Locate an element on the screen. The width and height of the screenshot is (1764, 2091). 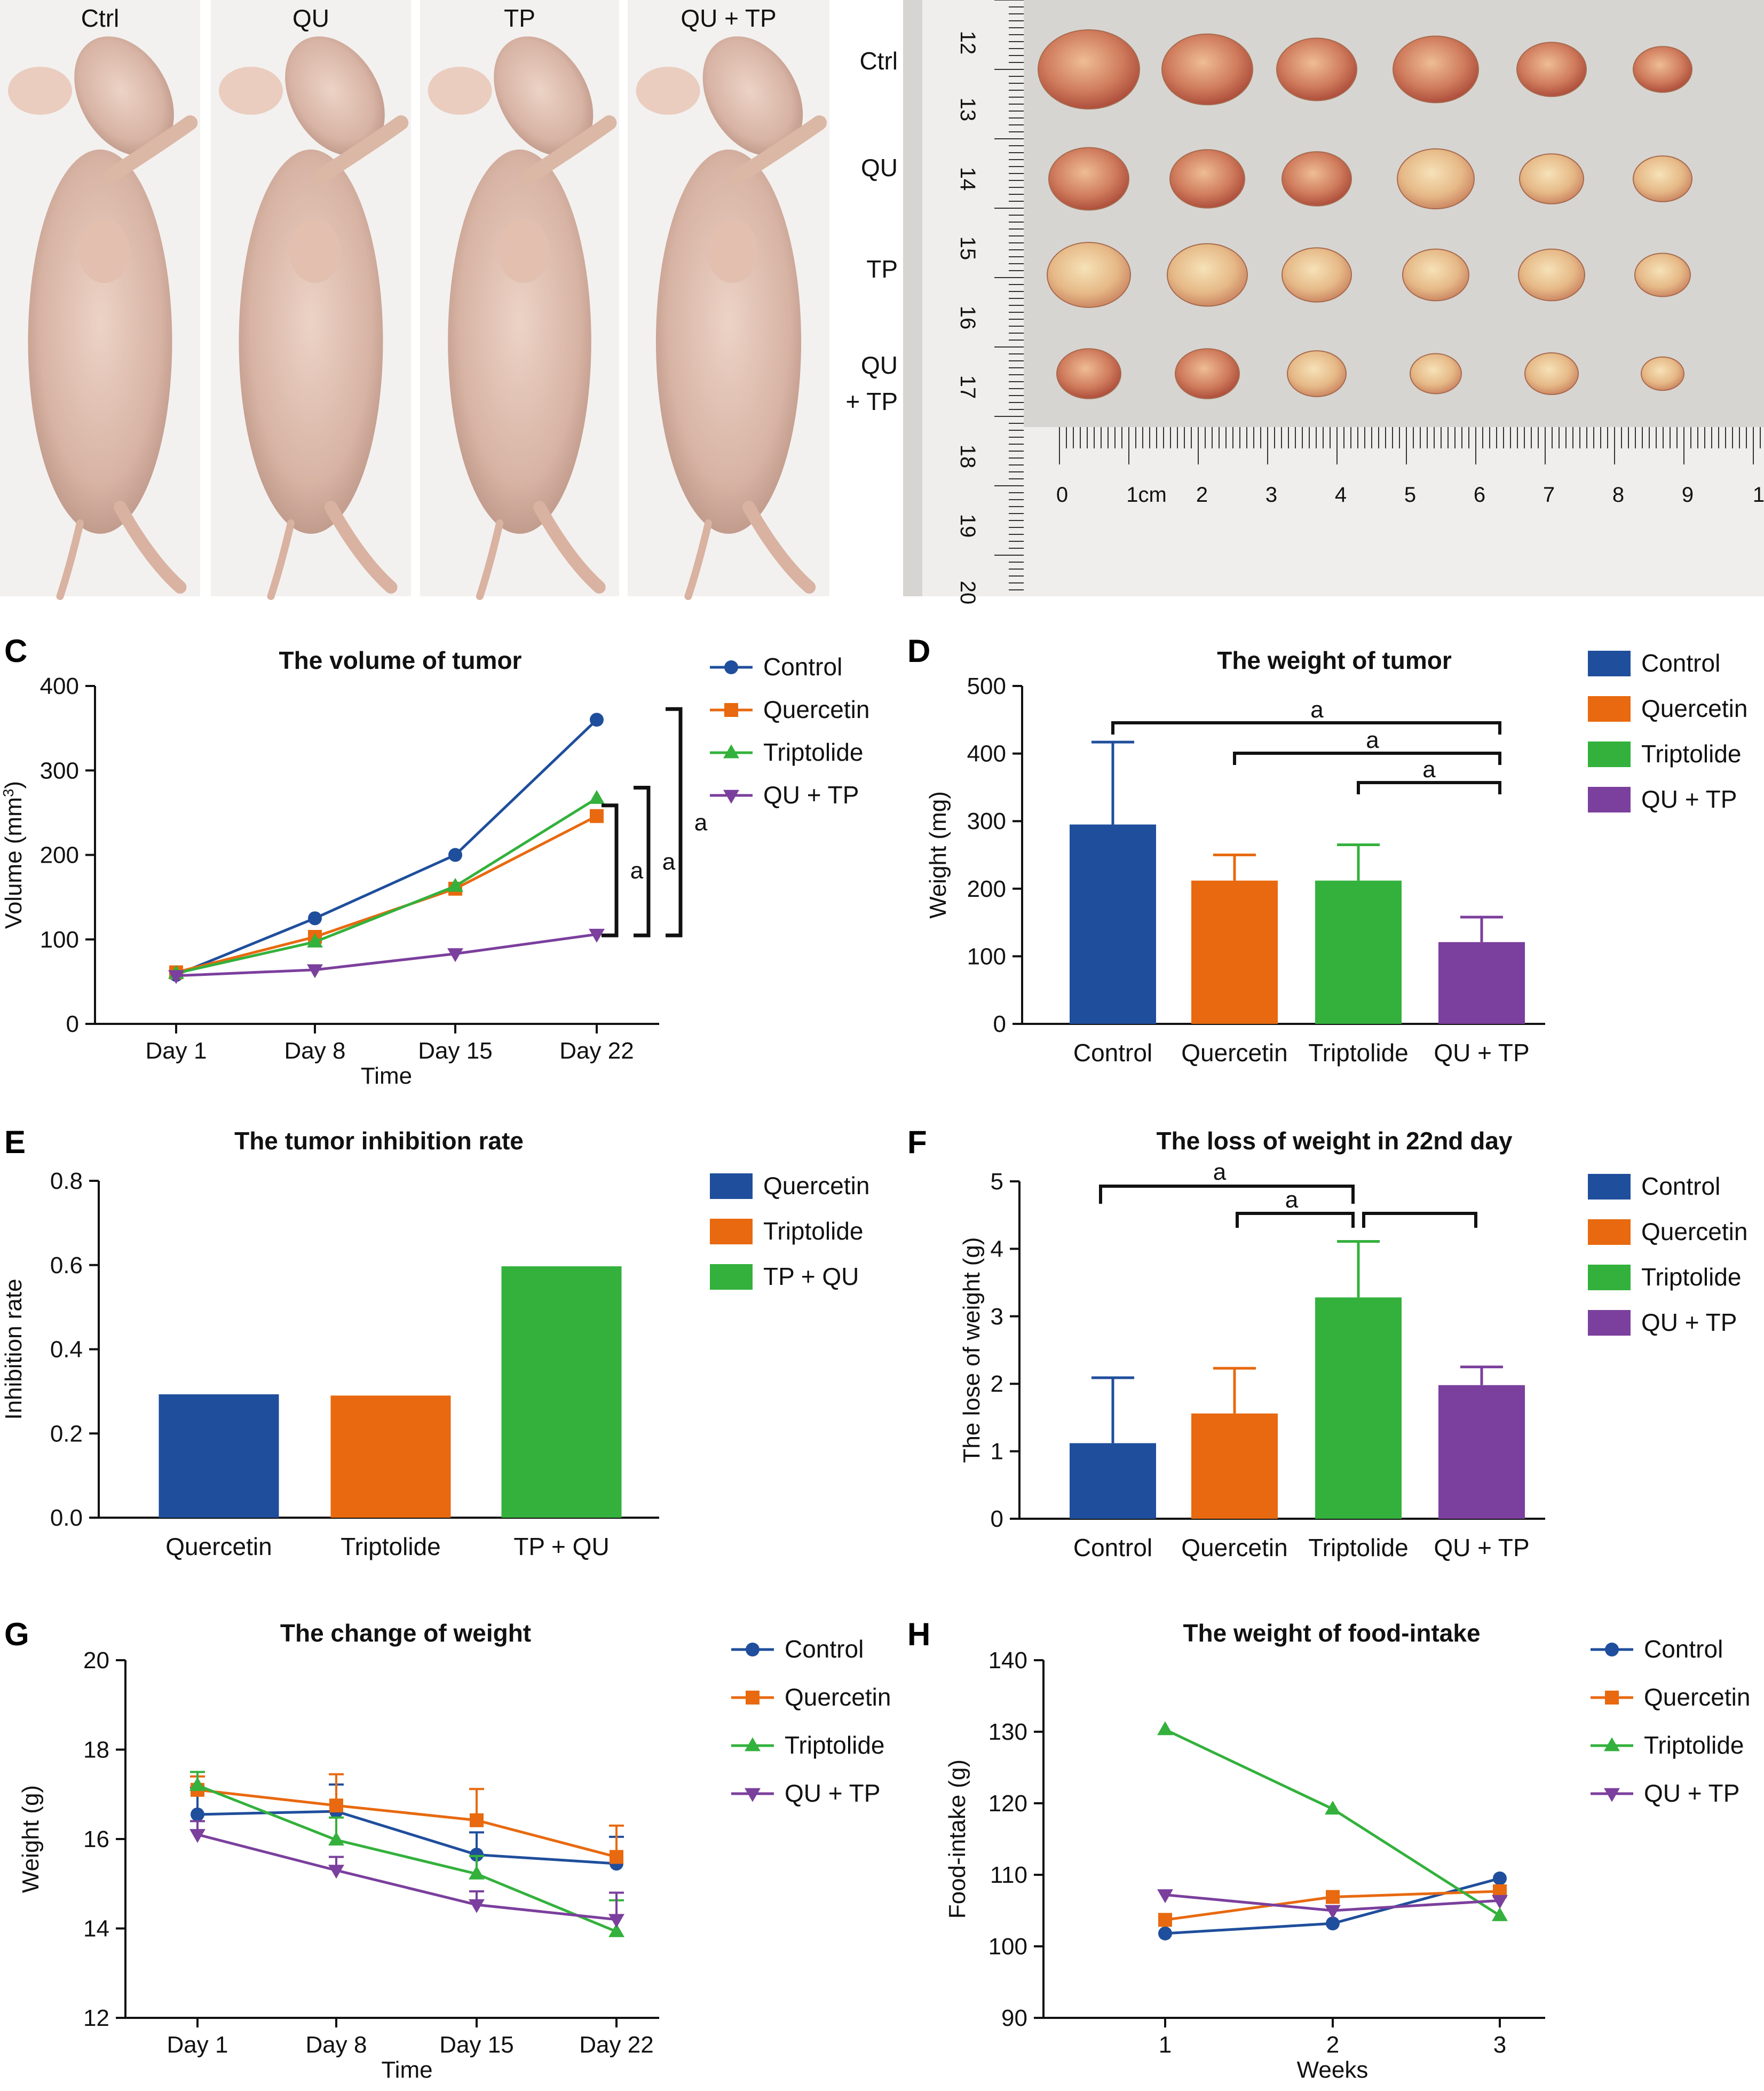
ruler-vertical-label: 18 is located at coordinates (967, 457).